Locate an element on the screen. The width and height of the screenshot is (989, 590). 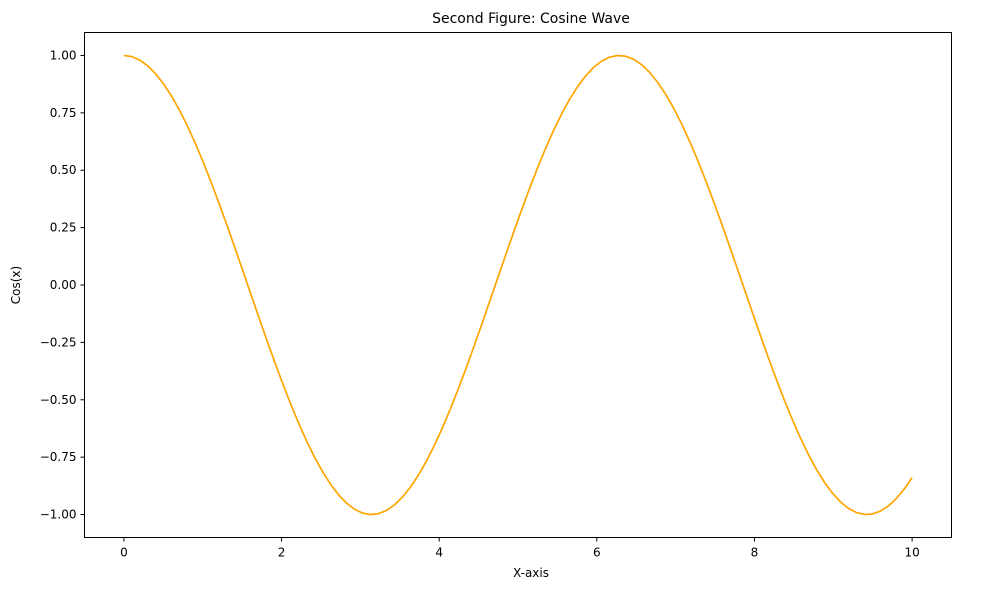
x-axis: 0 2 4 6 8 10 is located at coordinates (520, 548).